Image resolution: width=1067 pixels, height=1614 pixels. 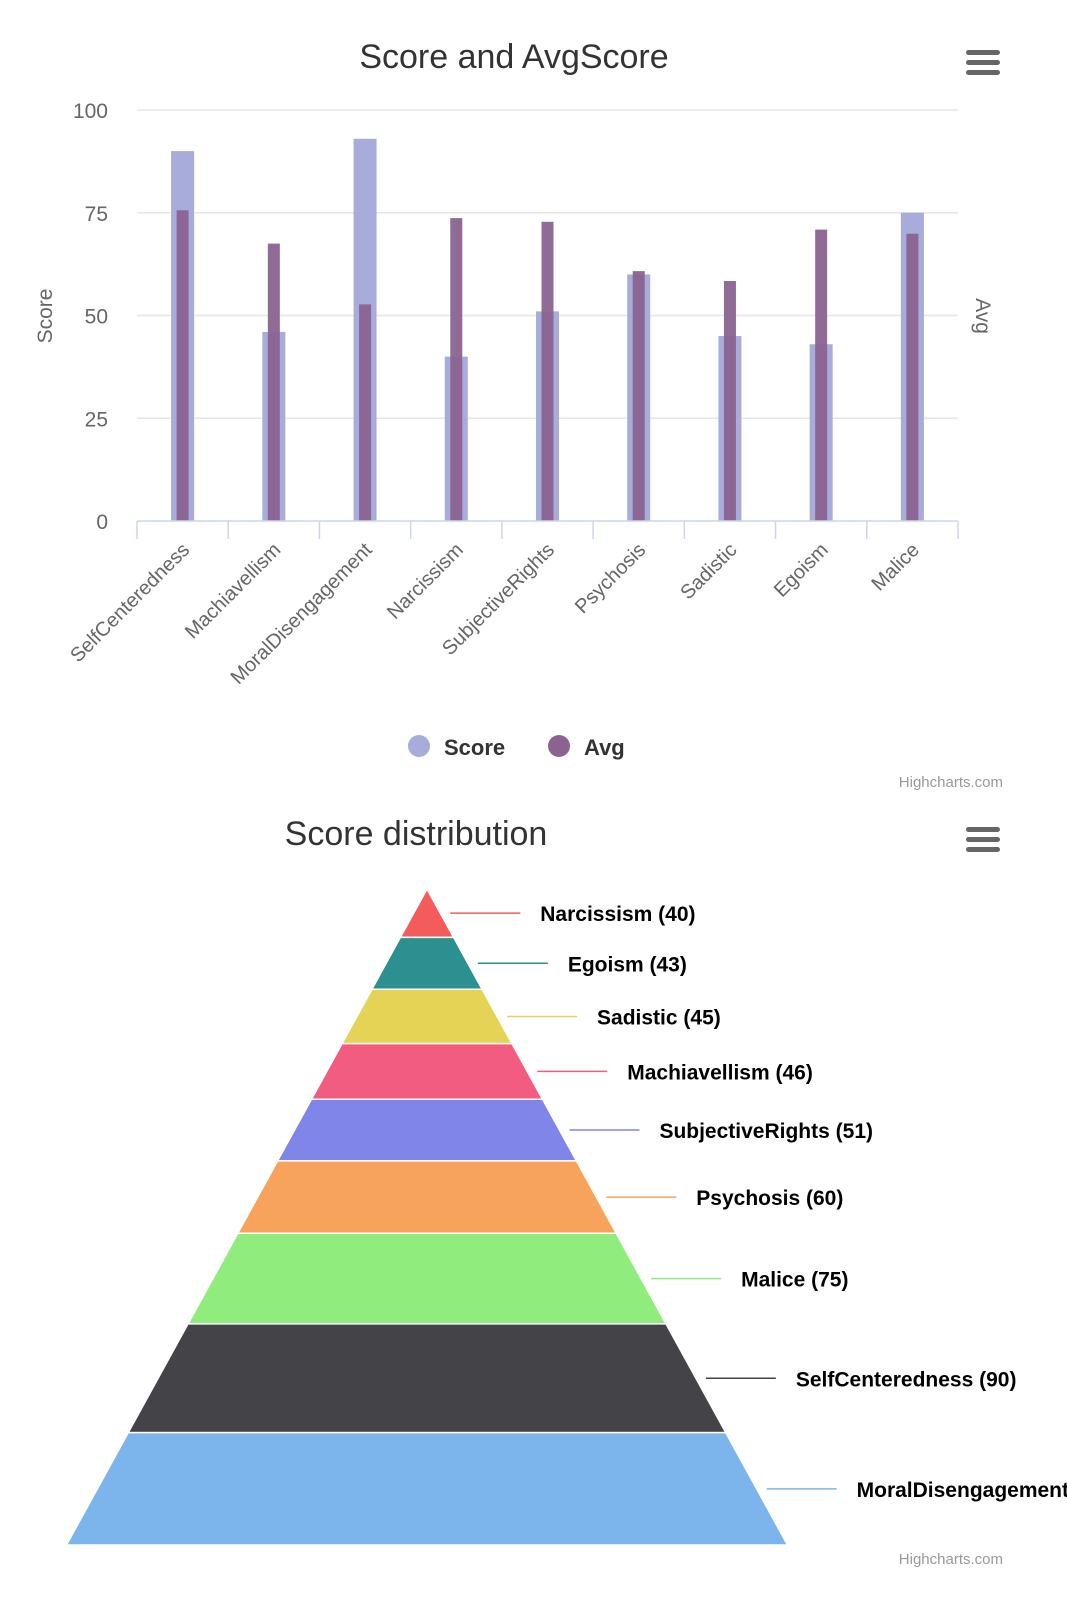 I want to click on pyramid-segment-selfcenteredness, so click(x=427, y=1378).